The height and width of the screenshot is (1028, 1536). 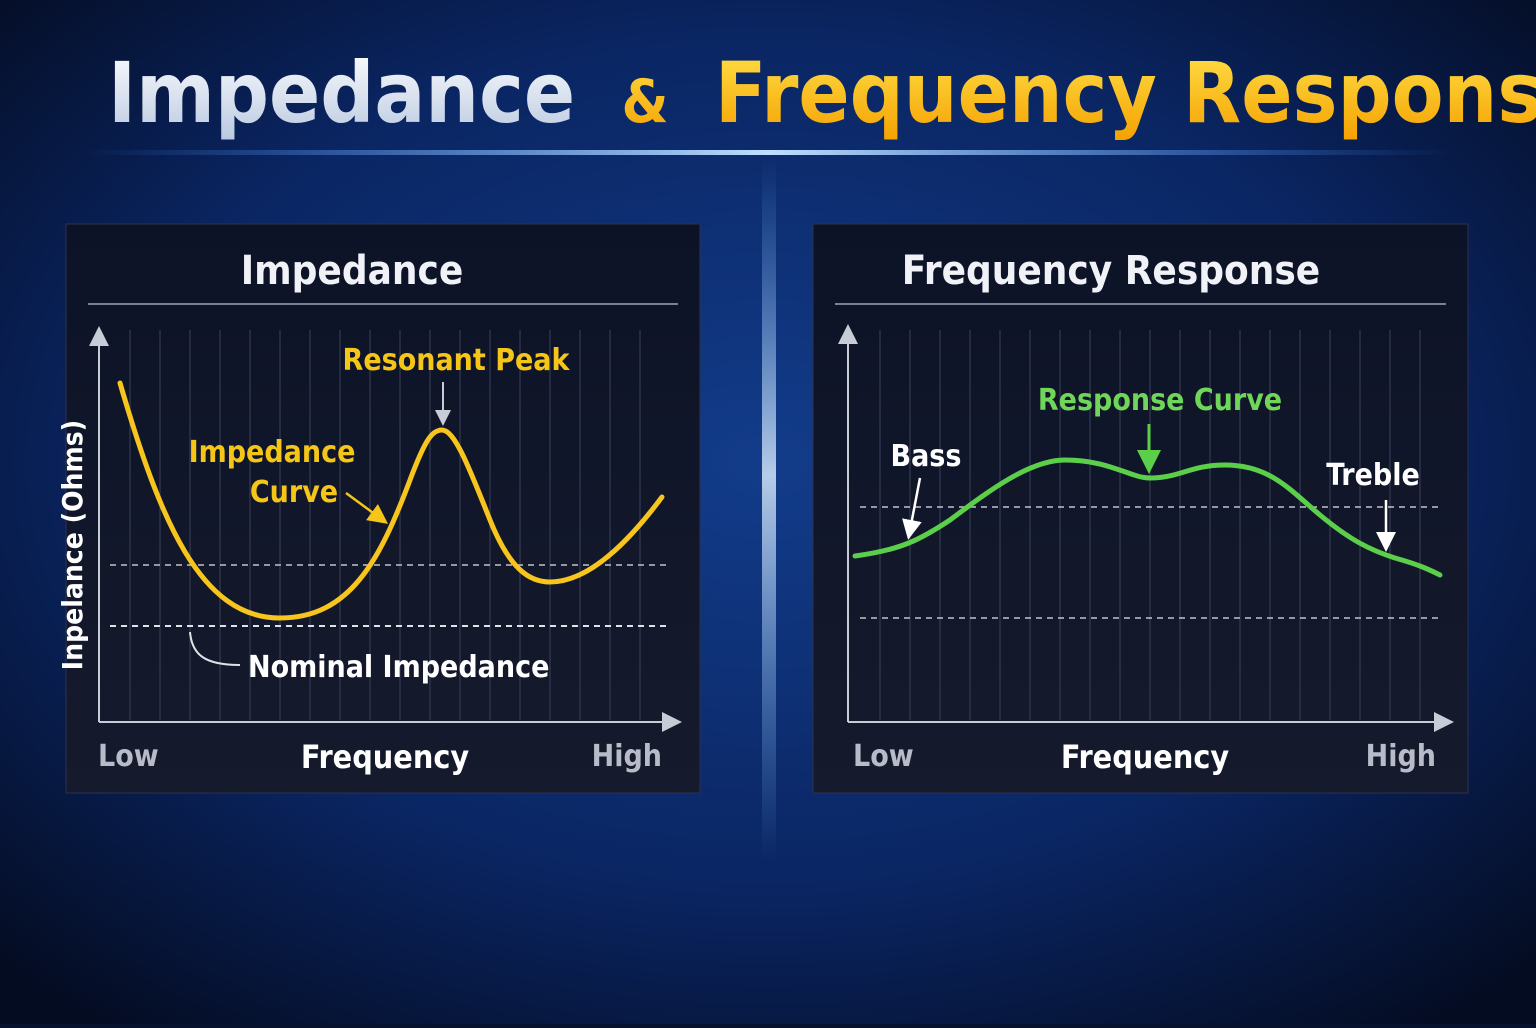 I want to click on bass-label: Bass, so click(x=926, y=456).